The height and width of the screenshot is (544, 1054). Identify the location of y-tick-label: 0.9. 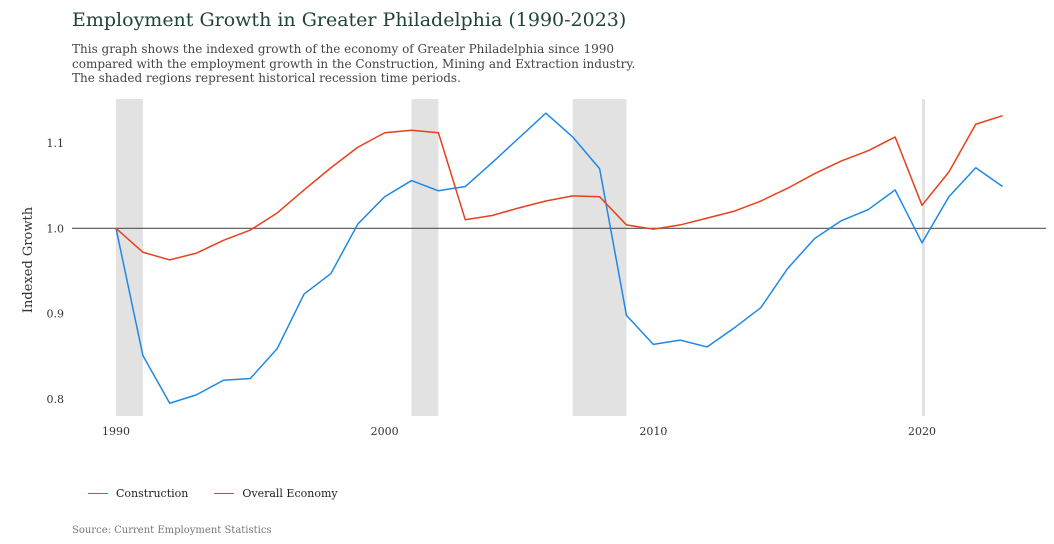
(56, 314).